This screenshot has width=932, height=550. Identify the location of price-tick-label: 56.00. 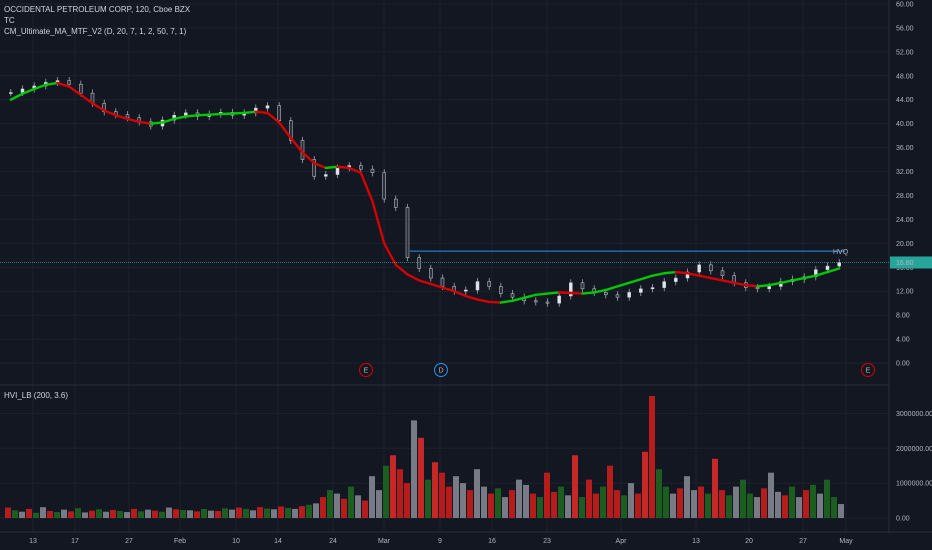
(905, 28).